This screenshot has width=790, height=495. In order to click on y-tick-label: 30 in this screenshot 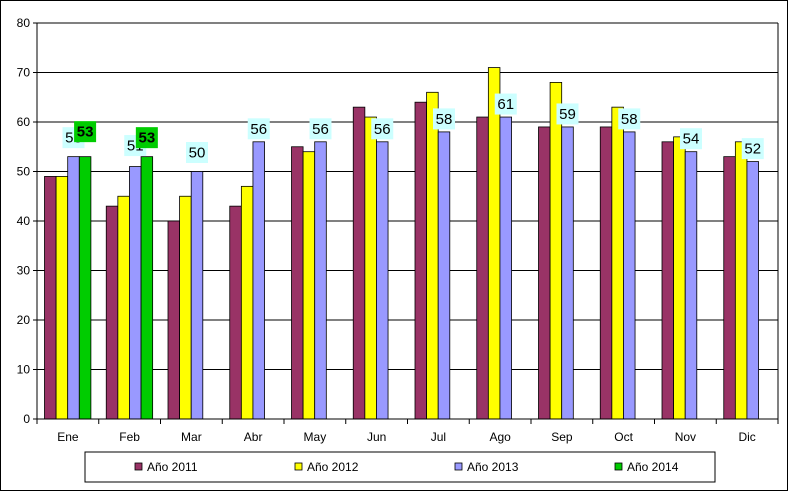, I will do `click(24, 271)`.